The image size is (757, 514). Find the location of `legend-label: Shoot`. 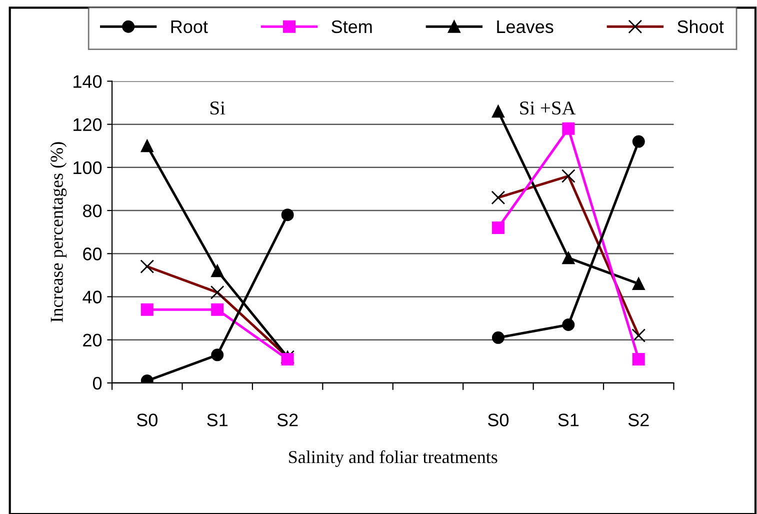

legend-label: Shoot is located at coordinates (701, 27).